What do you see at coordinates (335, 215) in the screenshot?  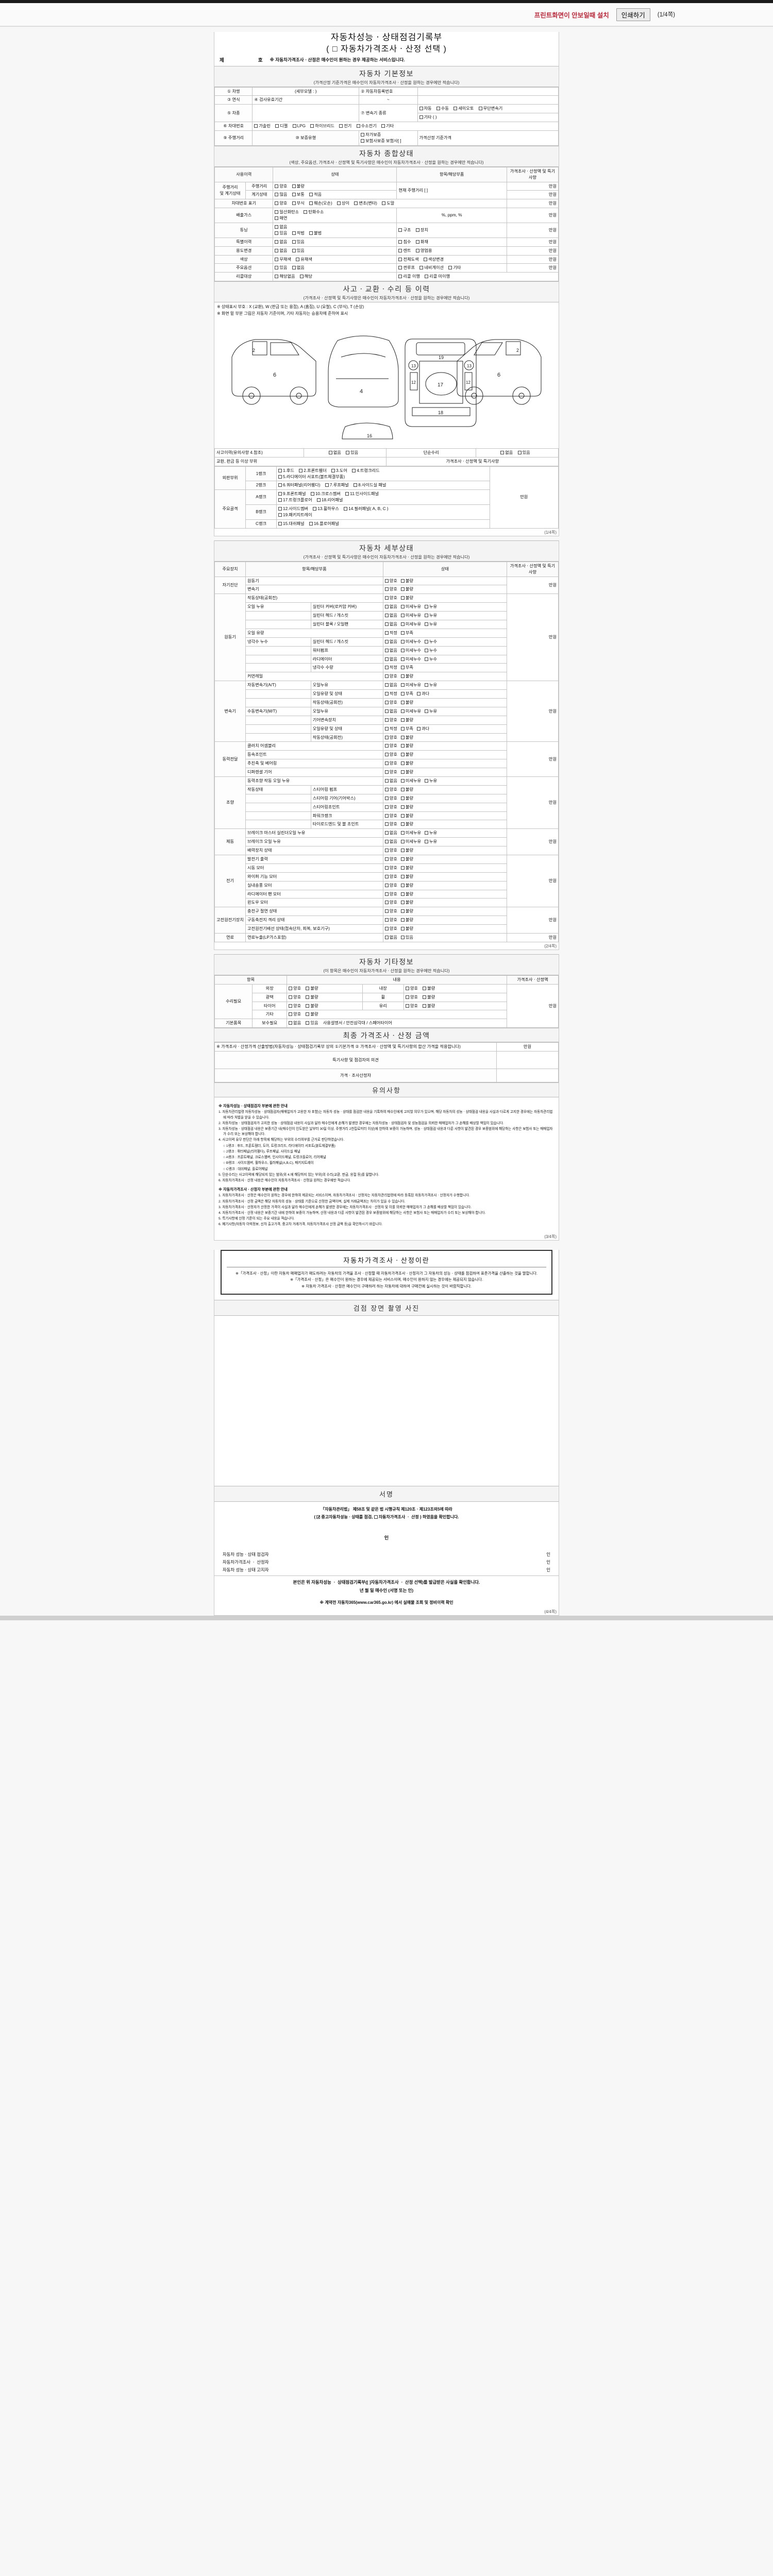 I see `state-emission: 일산화탄소 탄화수소 매연` at bounding box center [335, 215].